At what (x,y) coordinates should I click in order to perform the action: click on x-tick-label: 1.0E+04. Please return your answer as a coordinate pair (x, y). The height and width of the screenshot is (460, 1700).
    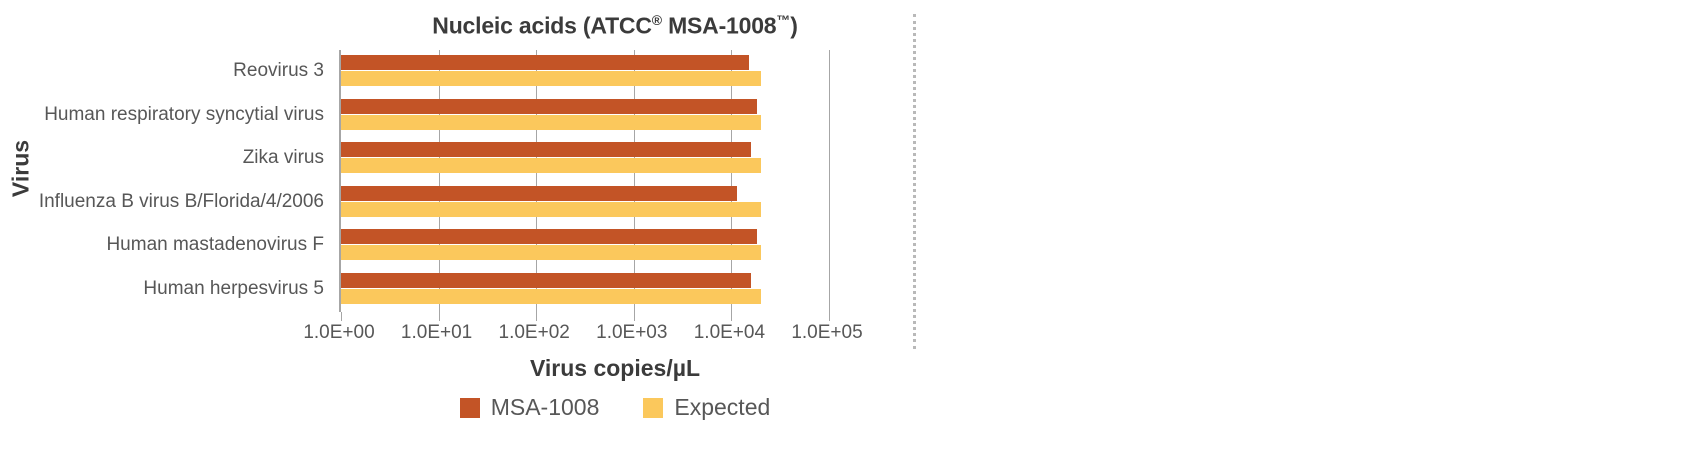
    Looking at the image, I should click on (729, 332).